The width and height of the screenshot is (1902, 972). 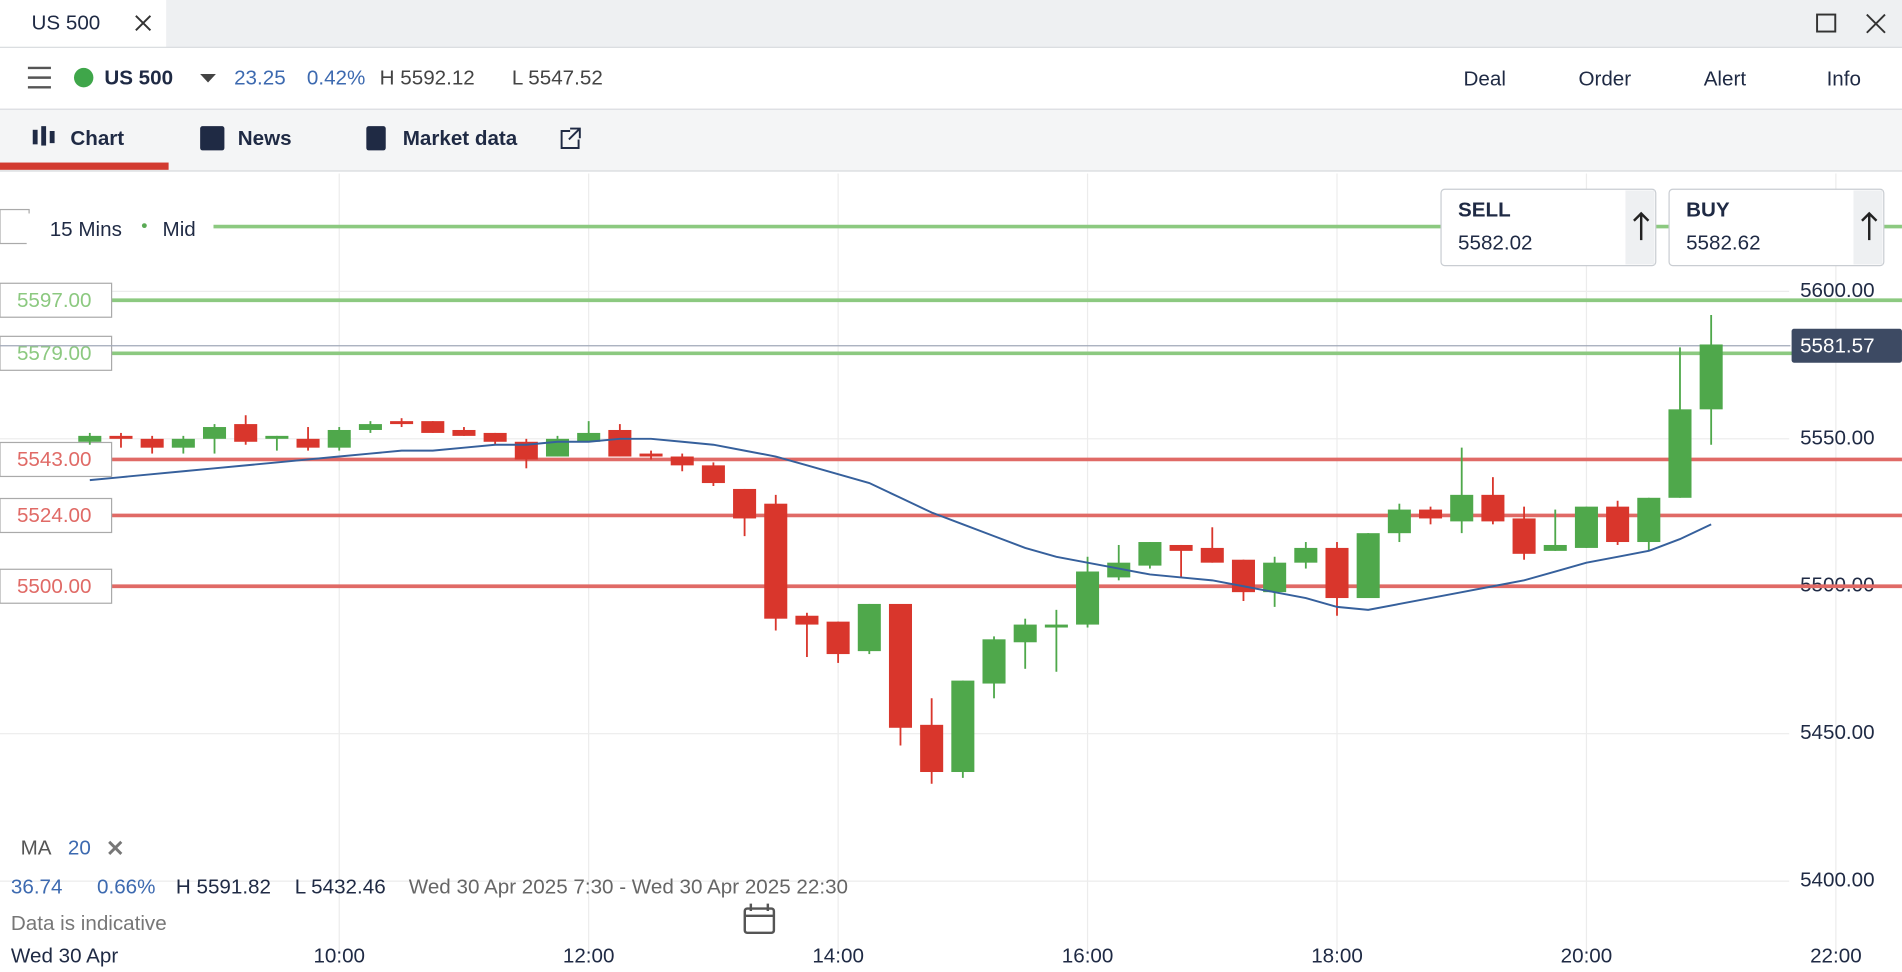 What do you see at coordinates (64, 956) in the screenshot?
I see `x-start-label: Wed 30 Apr` at bounding box center [64, 956].